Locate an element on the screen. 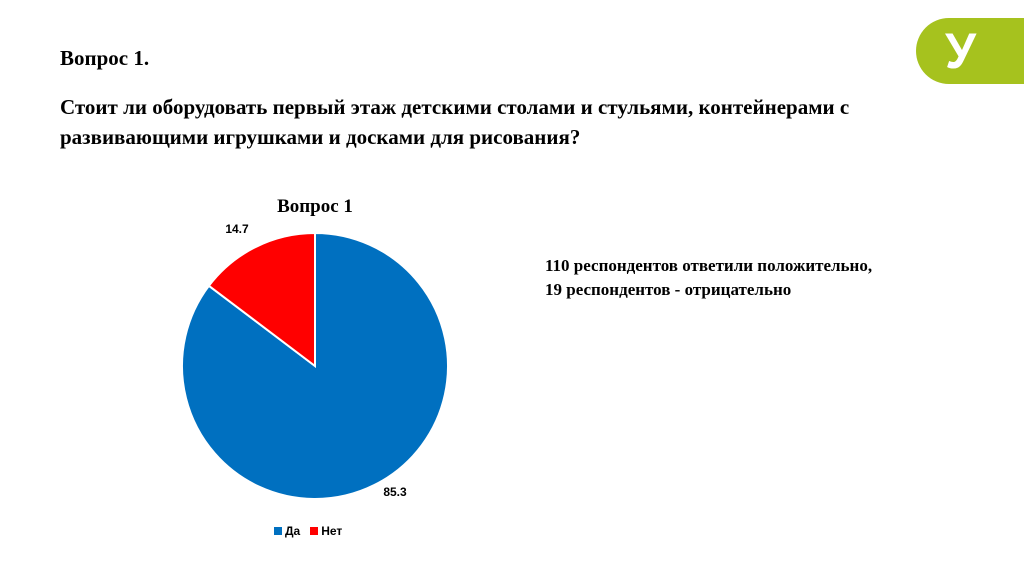  summary-line-positive: 110 респондентов ответили положительно, is located at coordinates (709, 265).